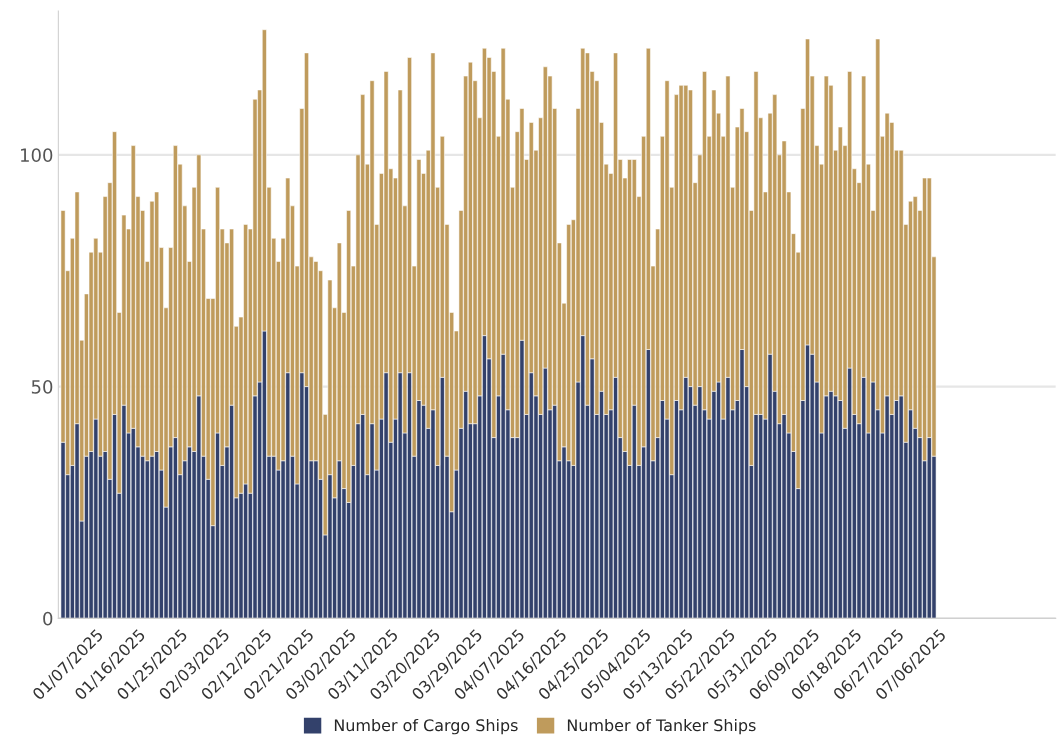  I want to click on legend-label: Number of Tanker Ships, so click(661, 726).